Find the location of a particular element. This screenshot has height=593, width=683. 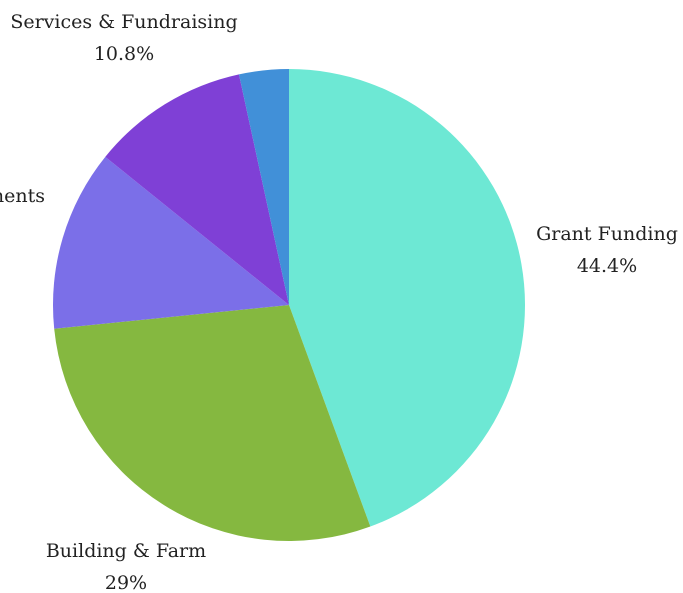

slice-label-services-and-fundraising: Services & Fundraising is located at coordinates (123, 22).